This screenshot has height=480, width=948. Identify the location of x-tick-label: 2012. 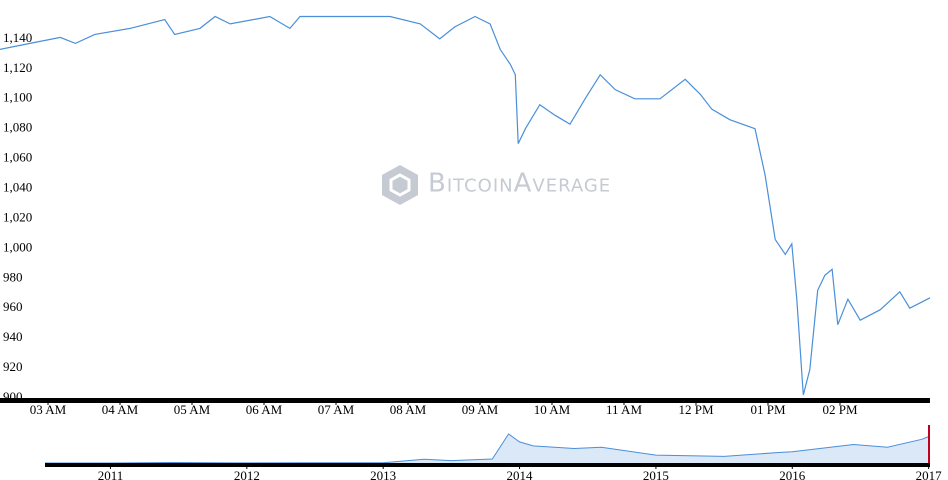
(247, 474).